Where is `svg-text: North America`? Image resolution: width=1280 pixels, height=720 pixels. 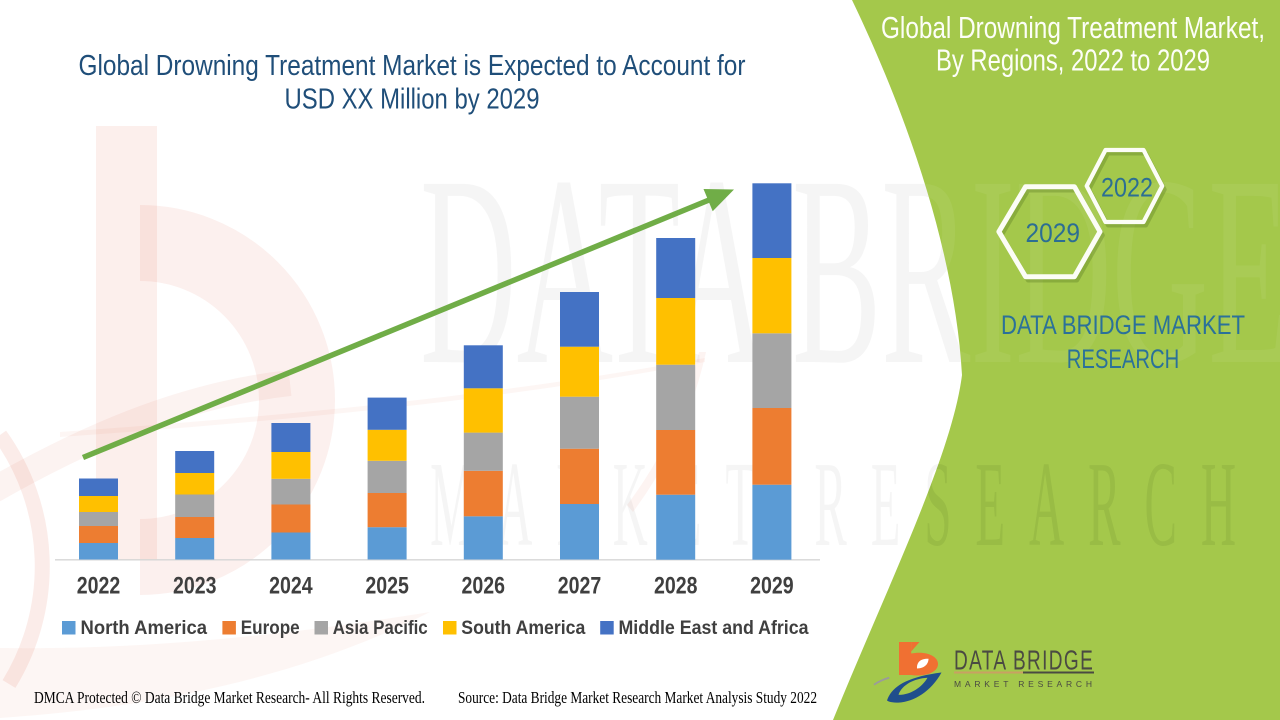 svg-text: North America is located at coordinates (144, 628).